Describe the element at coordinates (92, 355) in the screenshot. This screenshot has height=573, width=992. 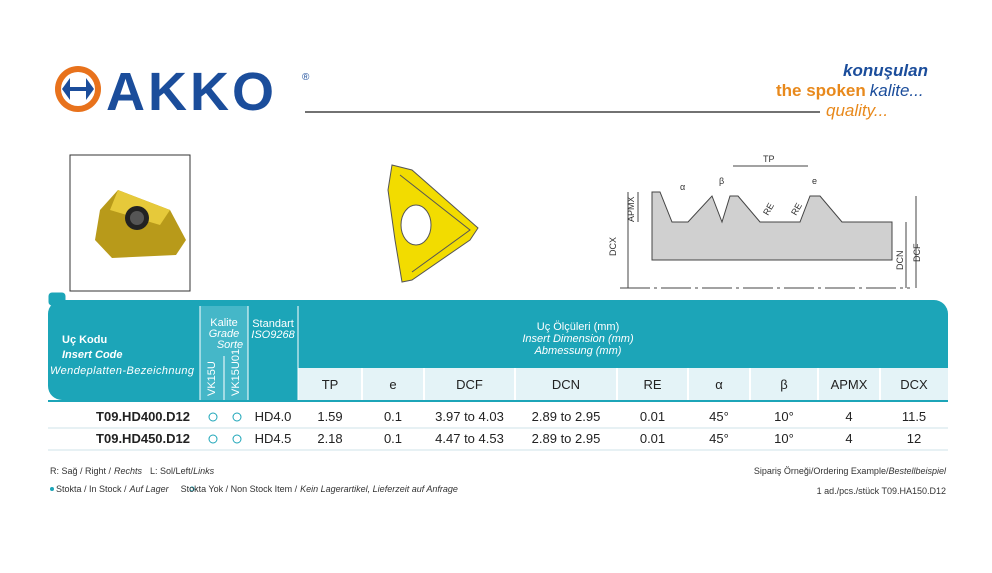
I see `header-text: Insert Code` at that location.